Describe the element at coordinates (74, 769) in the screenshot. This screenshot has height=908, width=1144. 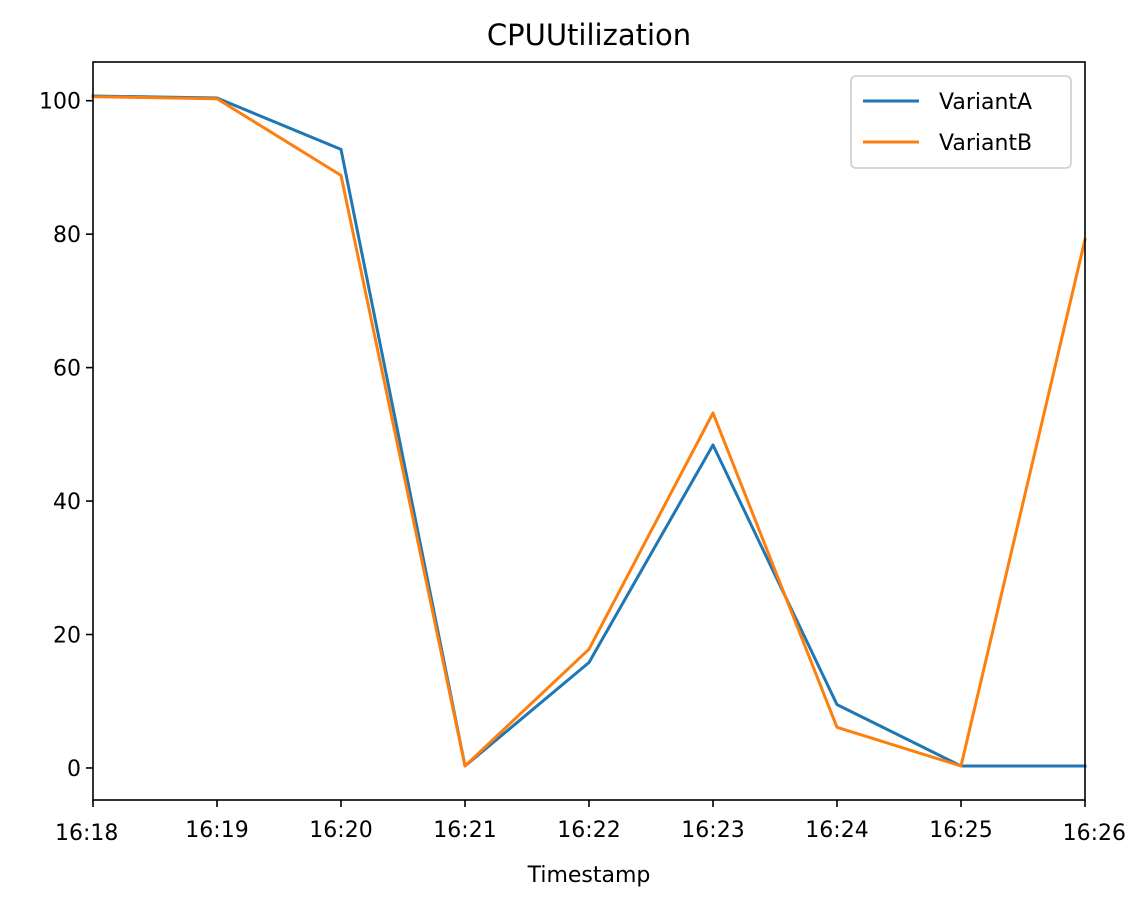
I see `y-tick-label: 0` at that location.